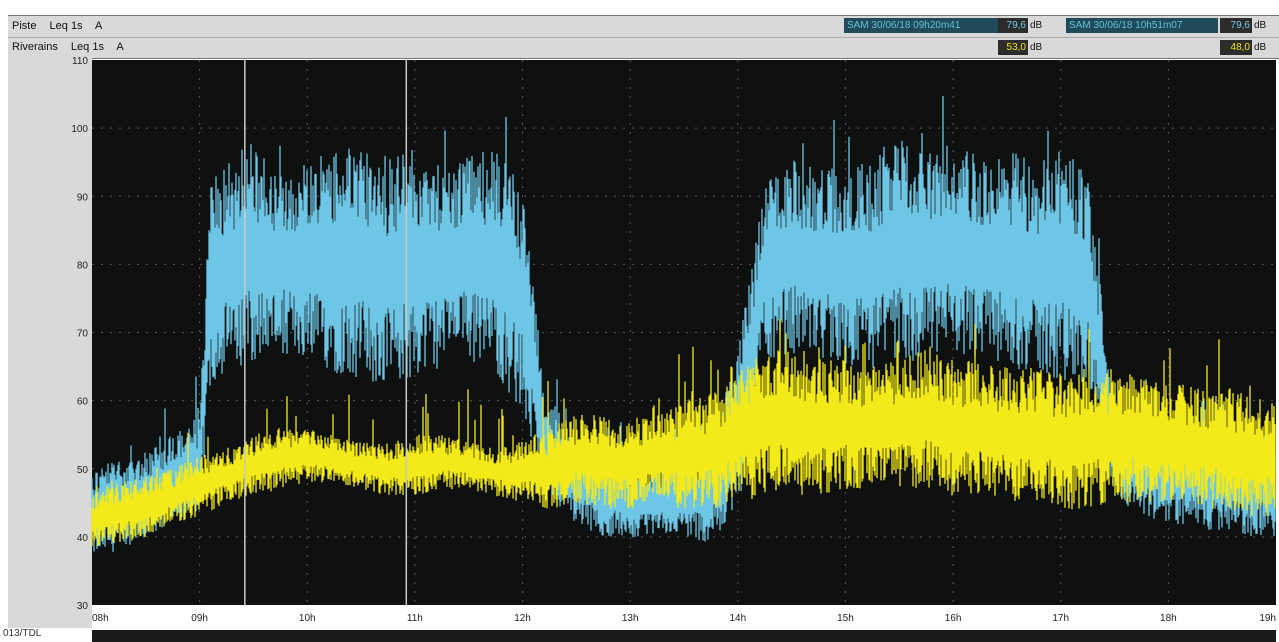 Image resolution: width=1279 pixels, height=642 pixels. I want to click on legend-label-piste: Piste Leq 1s A, so click(62, 26).